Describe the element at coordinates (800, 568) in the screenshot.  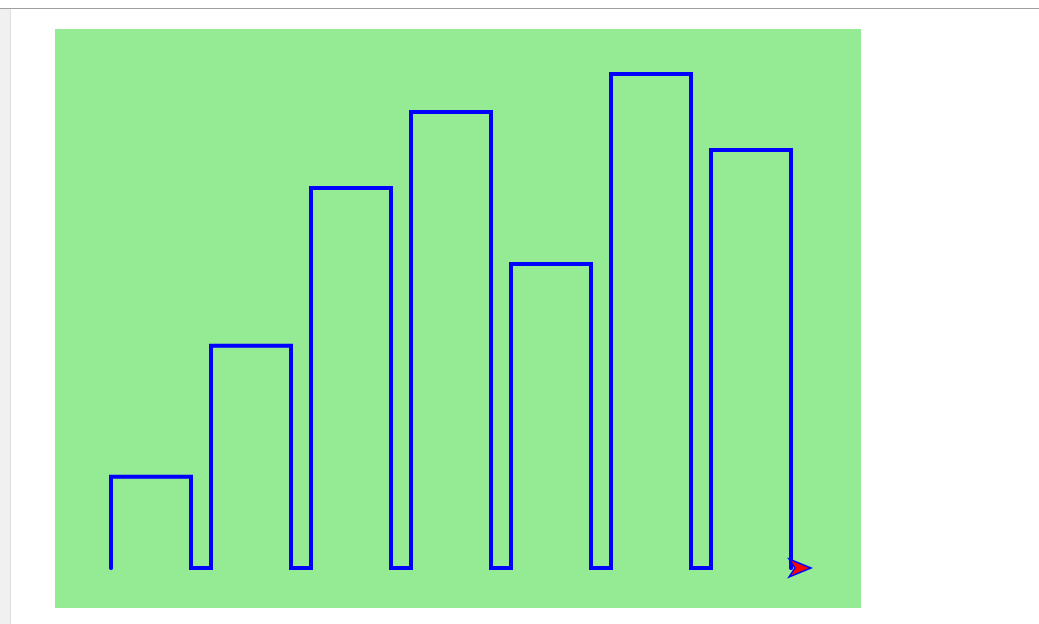
I see `arrow-turtle-icon` at that location.